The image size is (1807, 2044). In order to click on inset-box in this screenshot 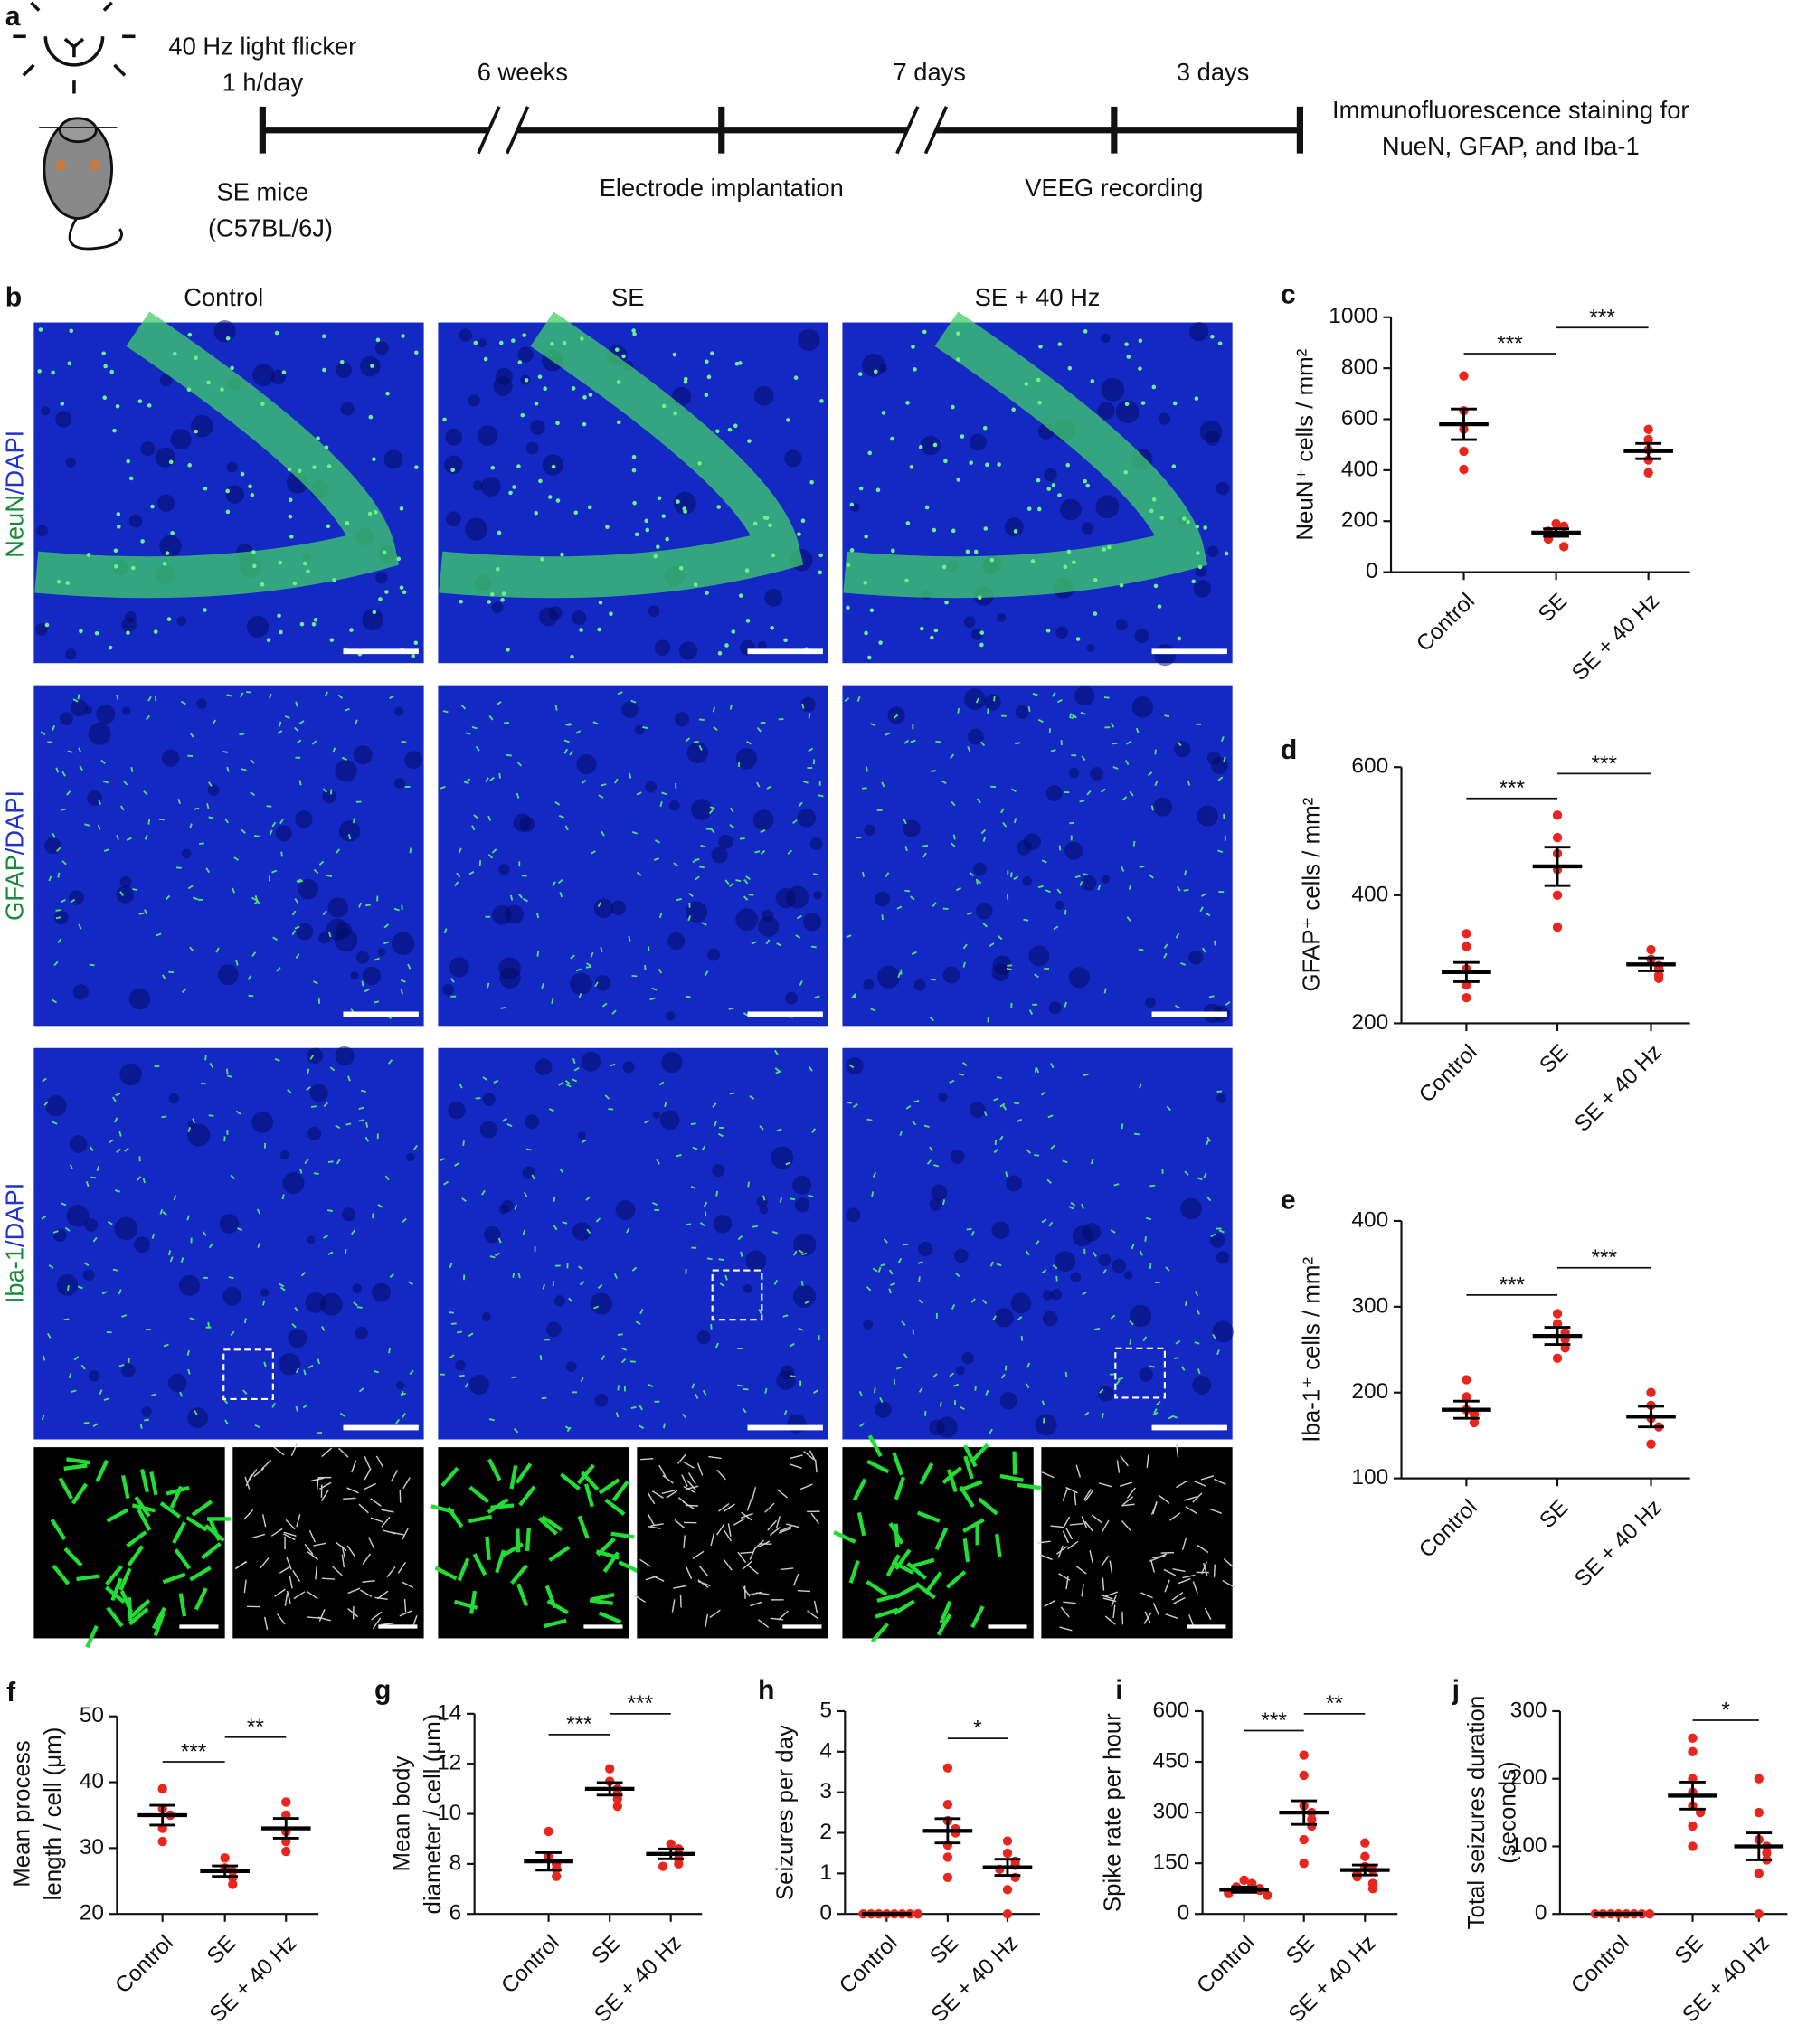, I will do `click(248, 1374)`.